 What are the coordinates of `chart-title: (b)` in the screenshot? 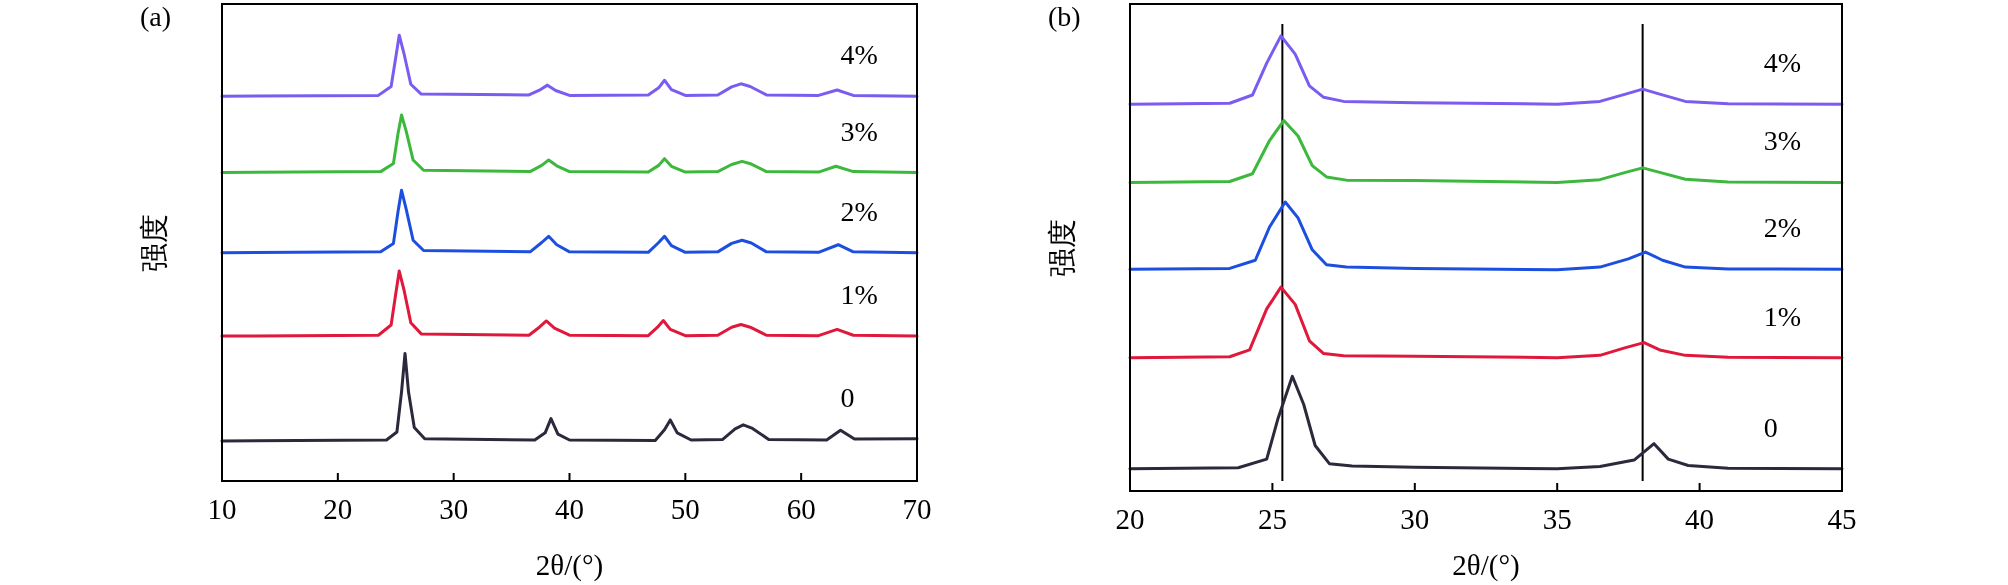 It's located at (1064, 16).